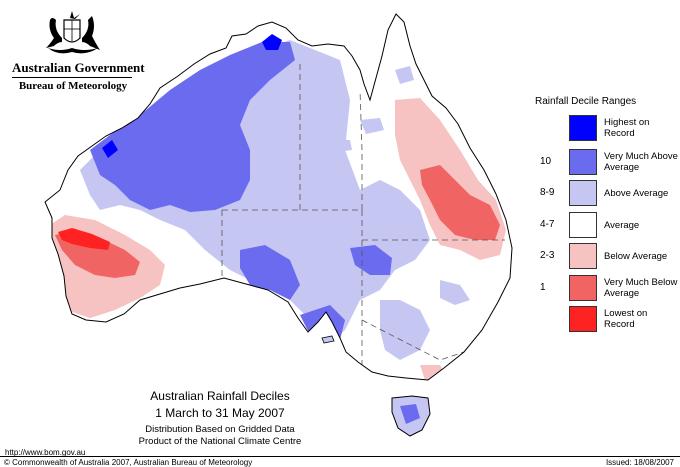 Image resolution: width=680 pixels, height=467 pixels. What do you see at coordinates (636, 193) in the screenshot?
I see `legend-label: Above Average` at bounding box center [636, 193].